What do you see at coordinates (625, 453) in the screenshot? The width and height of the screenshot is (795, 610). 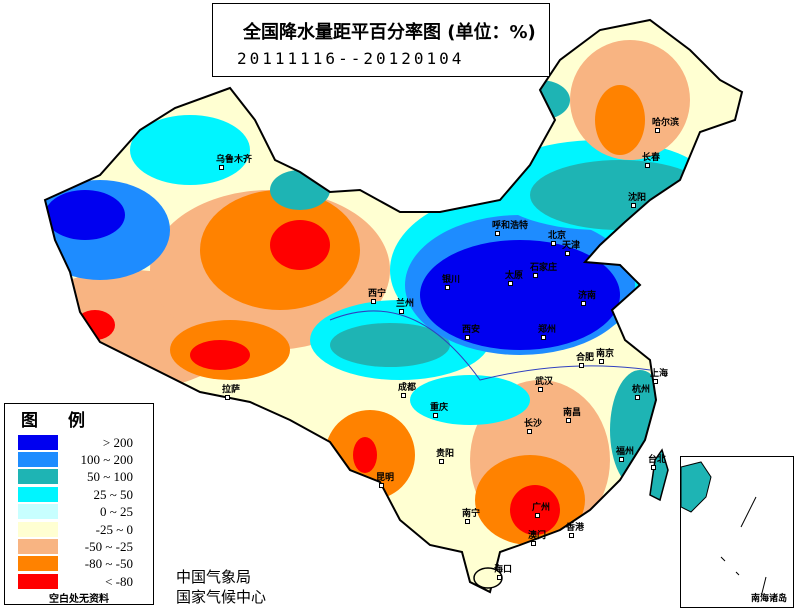 I see `city-label: 福州` at bounding box center [625, 453].